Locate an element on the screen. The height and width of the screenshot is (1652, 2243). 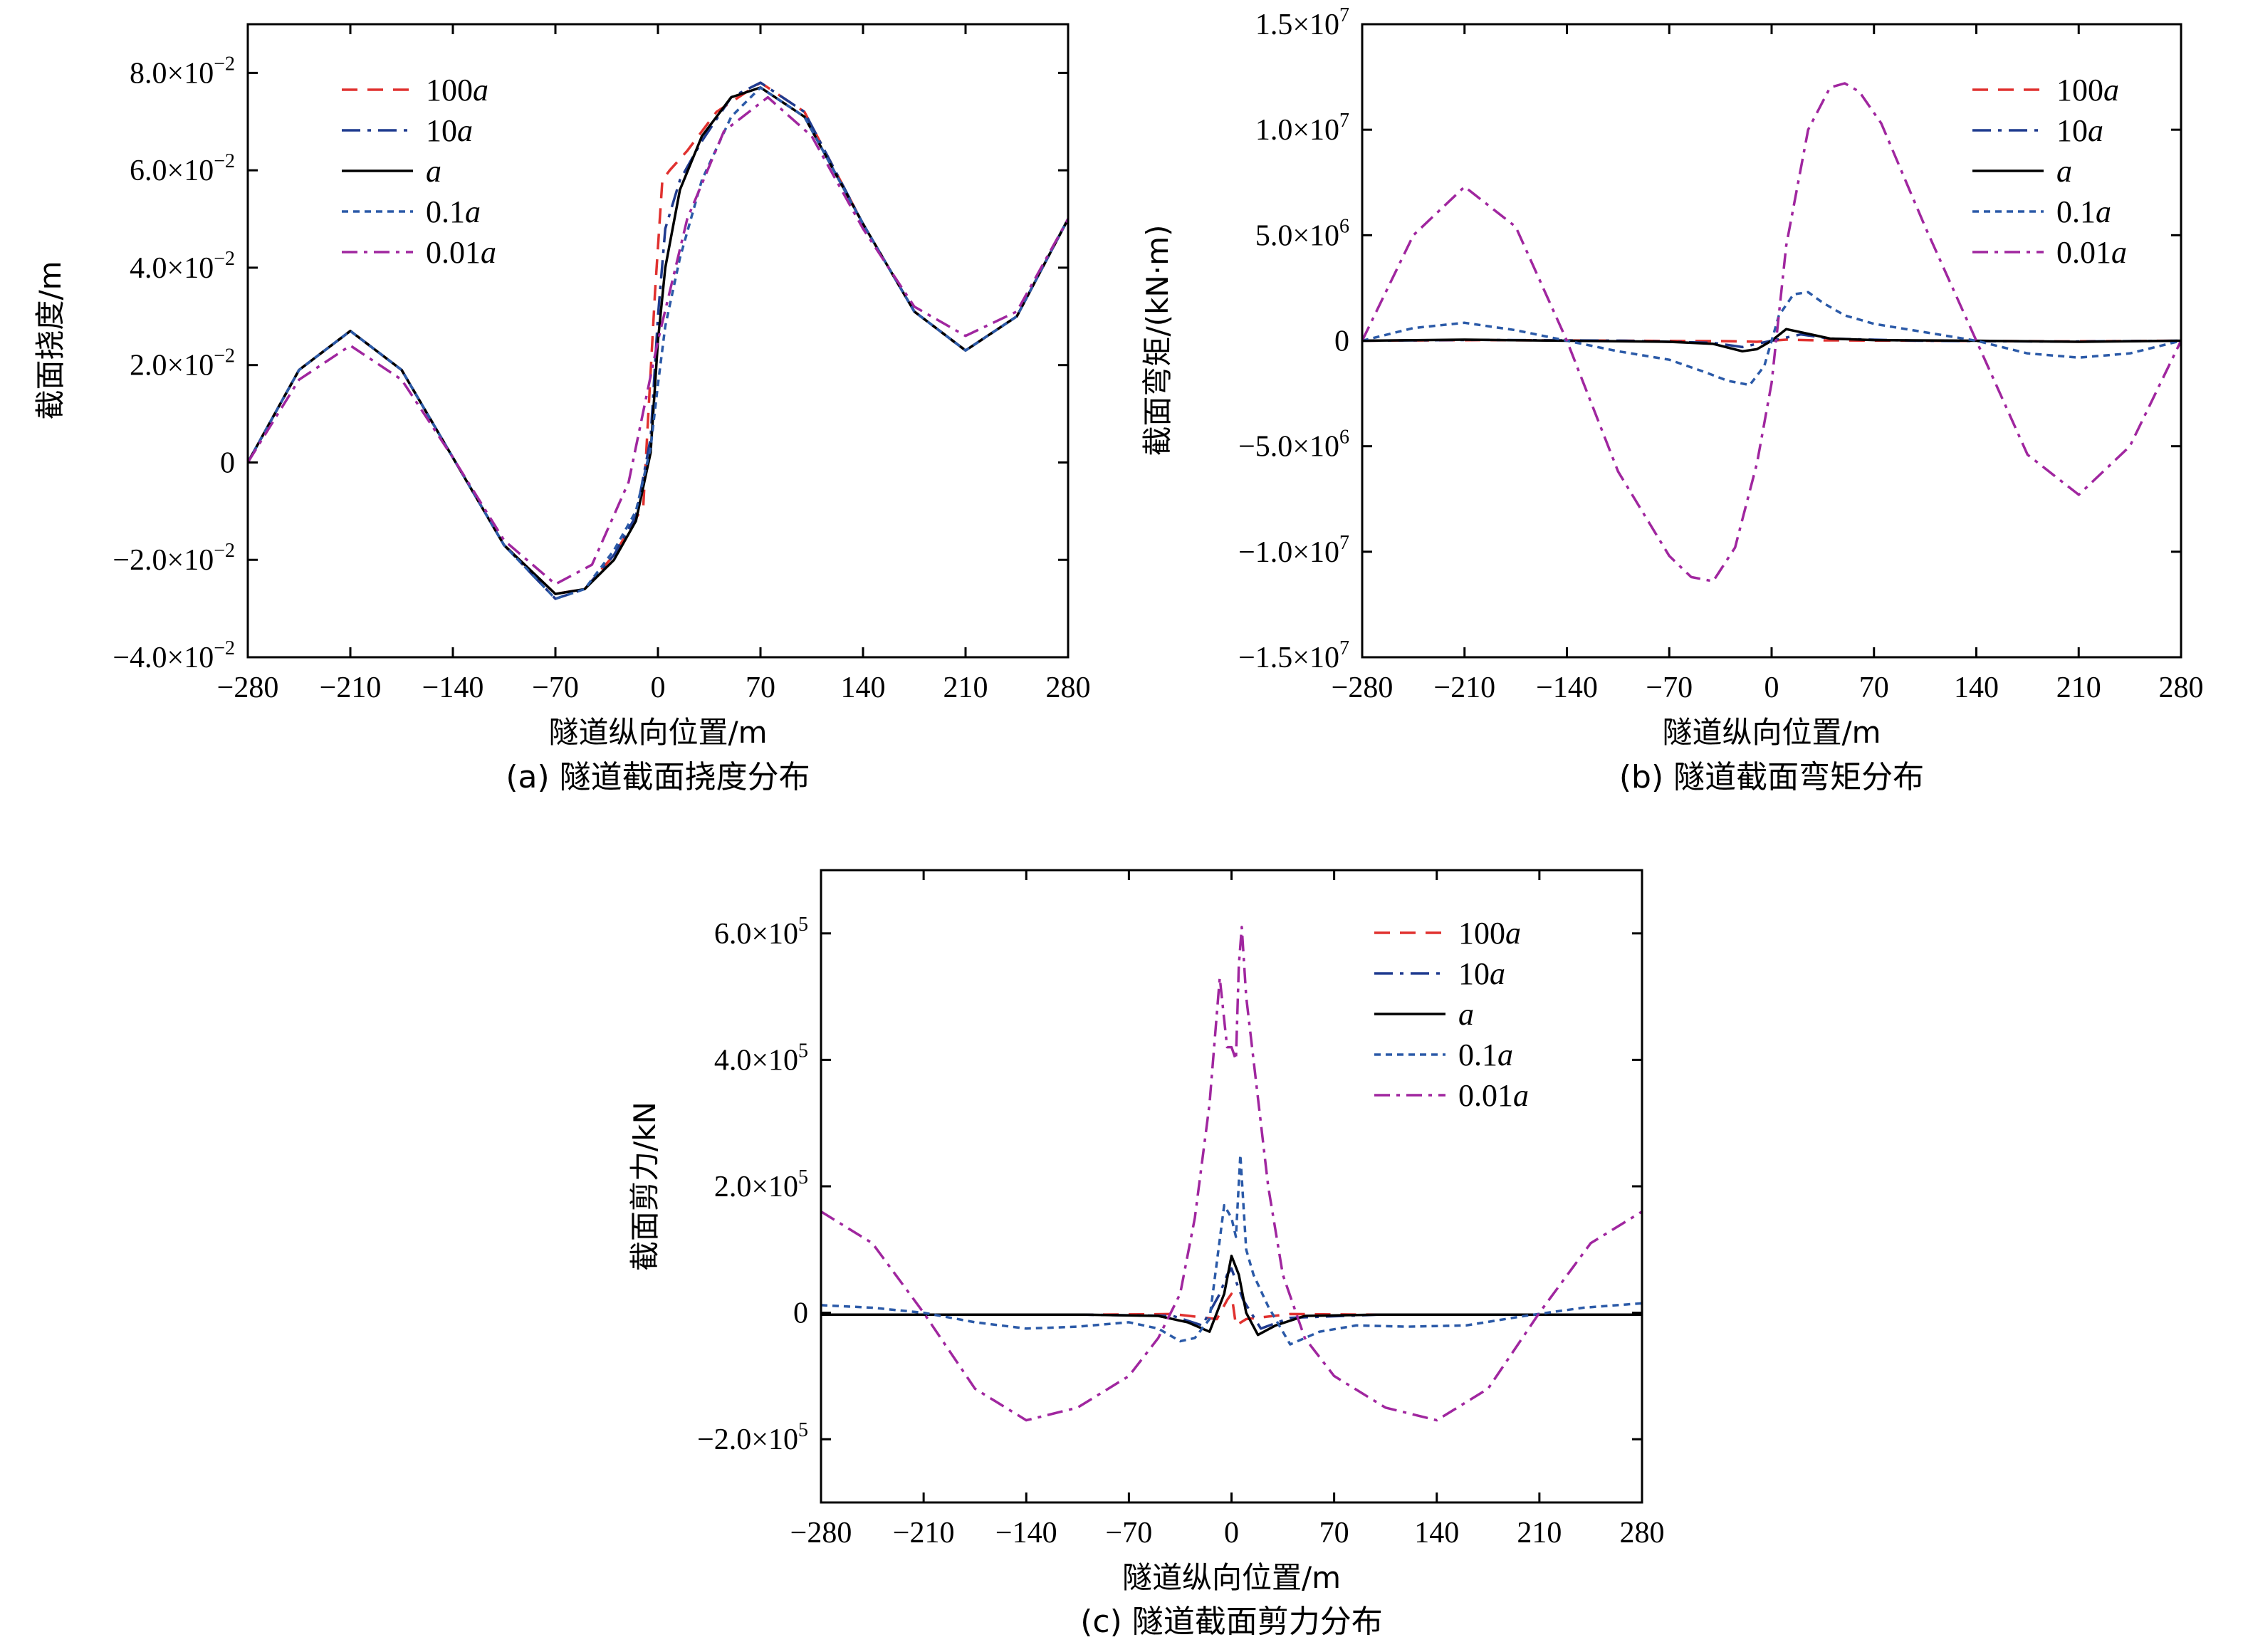
y-tick-label: −4.0×10⁻² is located at coordinates (174, 655).